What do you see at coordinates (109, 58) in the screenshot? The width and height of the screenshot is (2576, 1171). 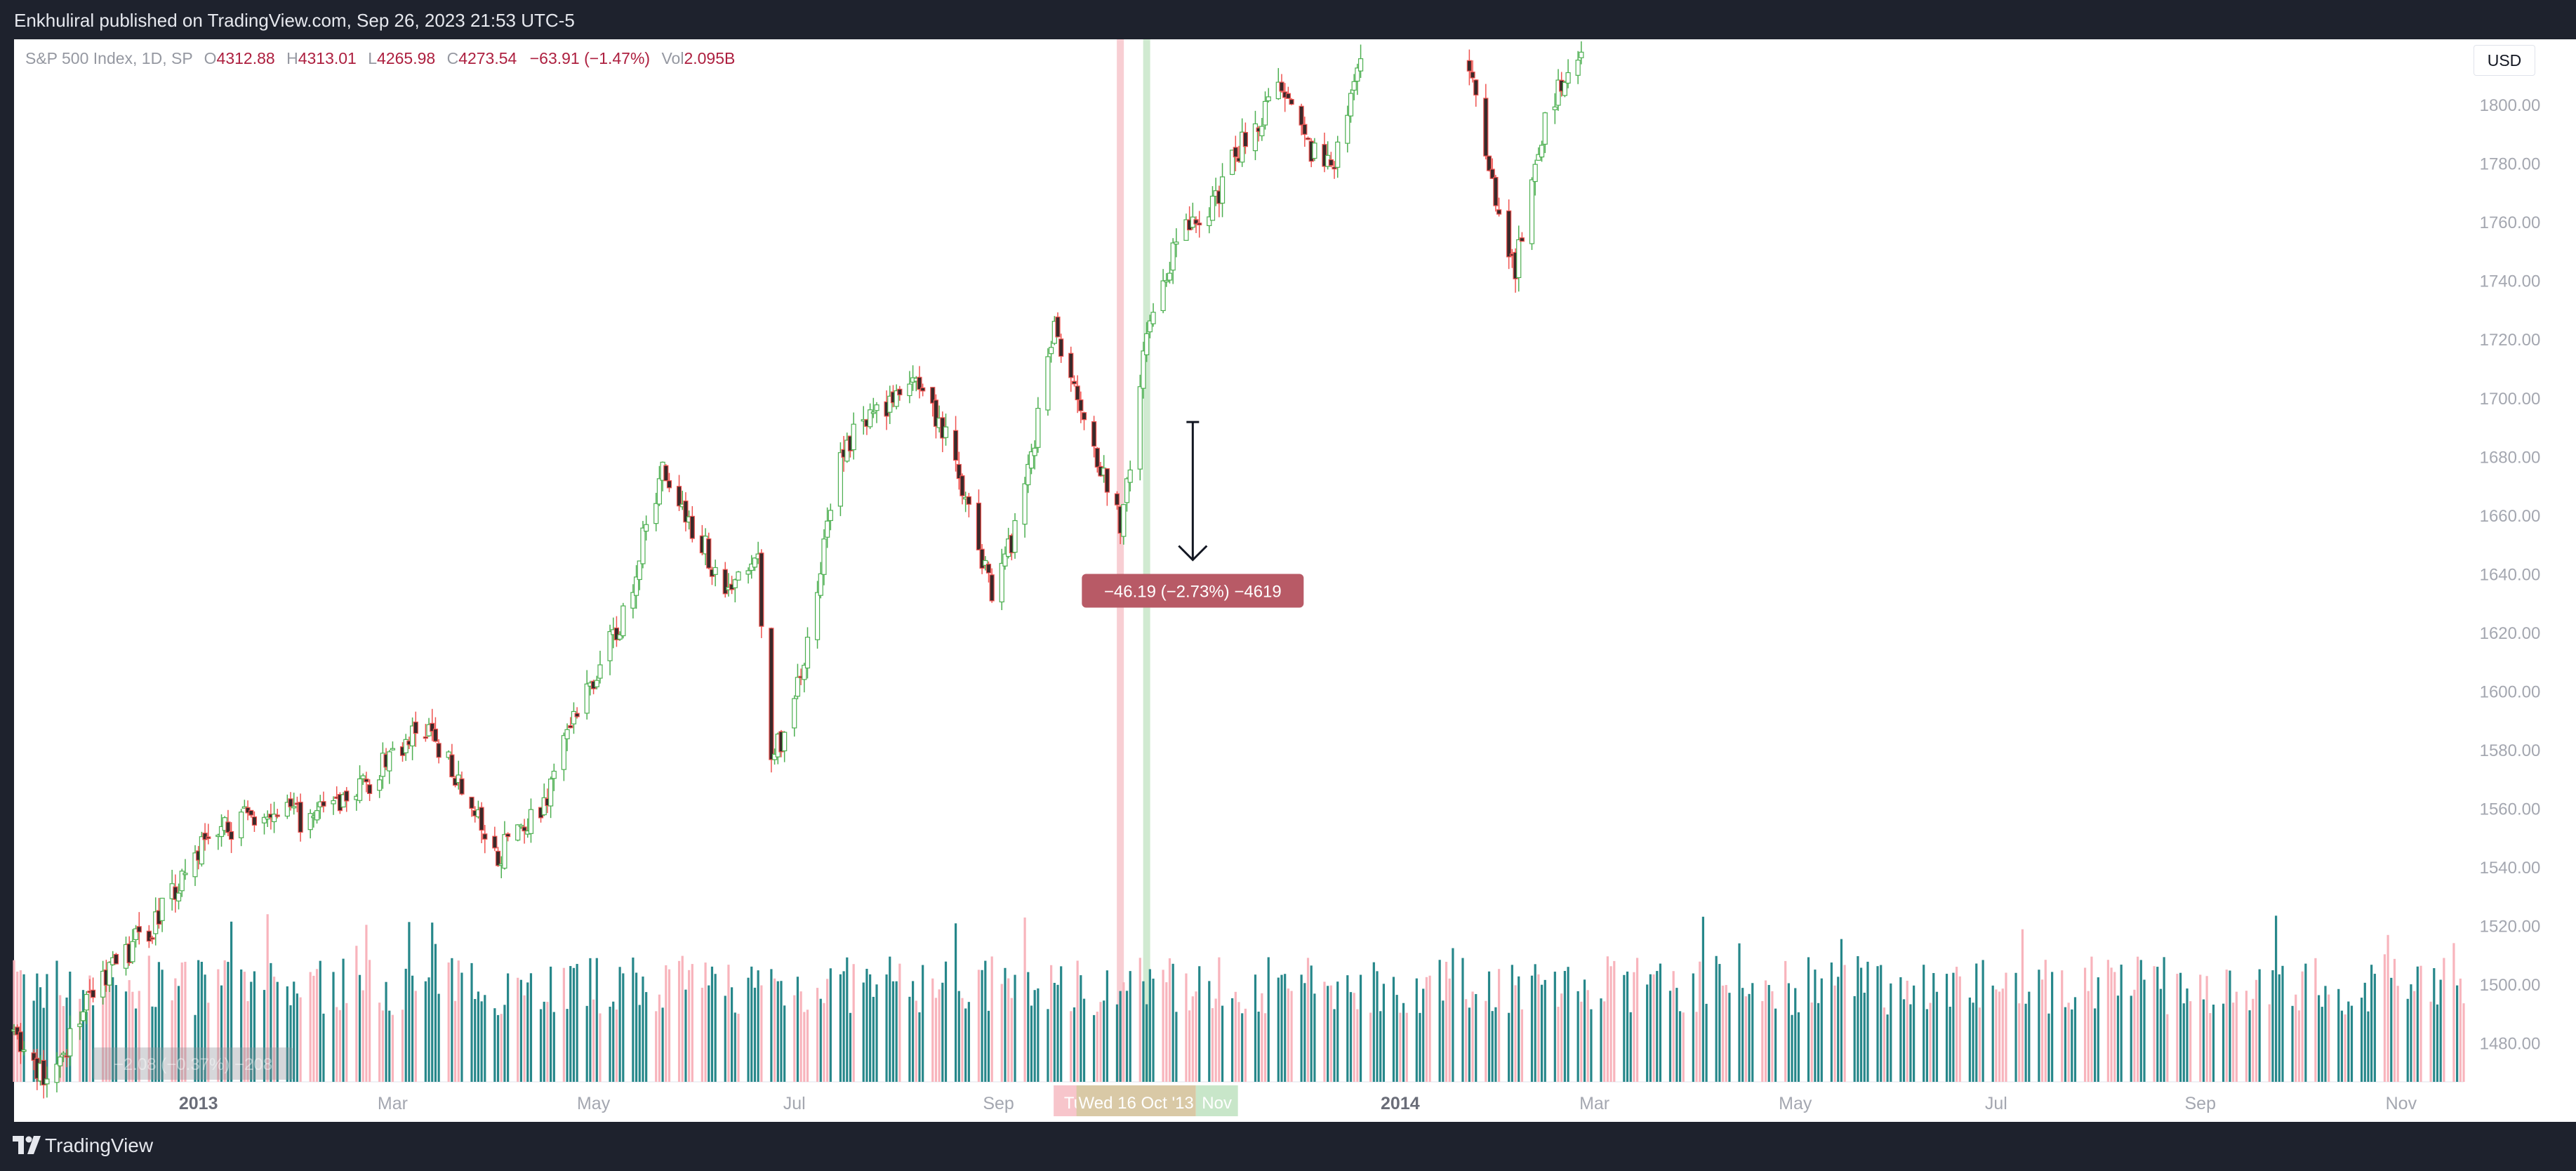 I see `symbol-name: S&P 500 Index, 1D, SP` at bounding box center [109, 58].